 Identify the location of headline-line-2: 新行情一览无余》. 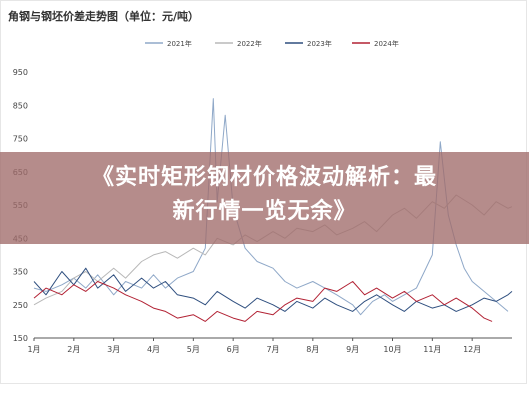
(264, 211).